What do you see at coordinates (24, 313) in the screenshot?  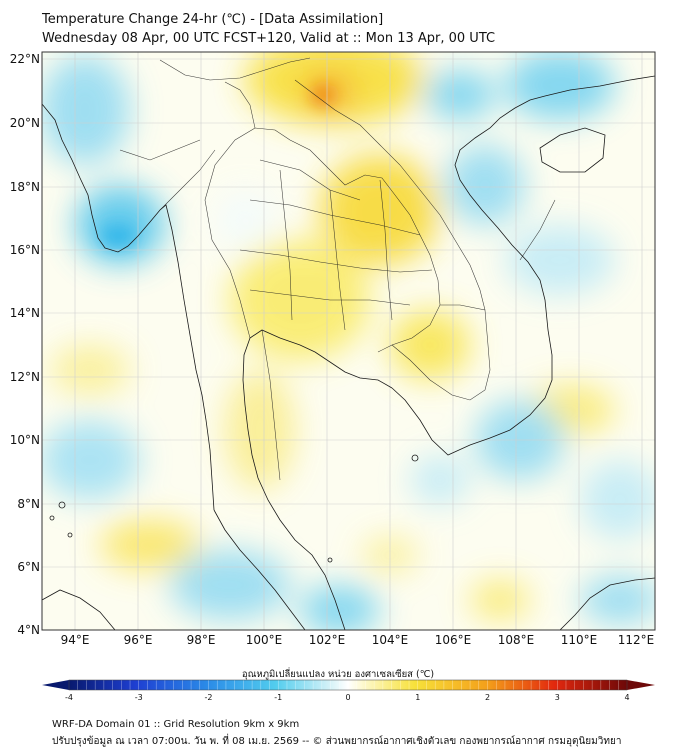 I see `lat-label: 14°N` at bounding box center [24, 313].